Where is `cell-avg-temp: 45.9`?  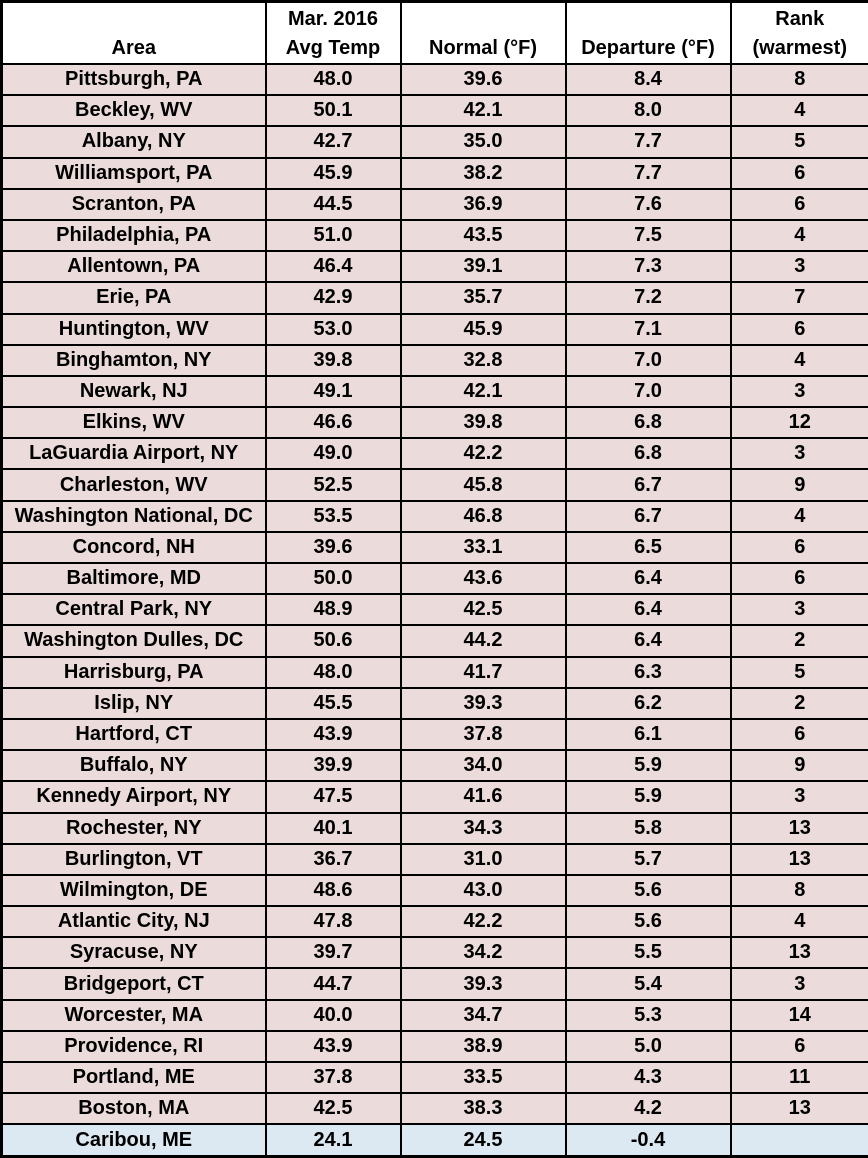
cell-avg-temp: 45.9 is located at coordinates (333, 173).